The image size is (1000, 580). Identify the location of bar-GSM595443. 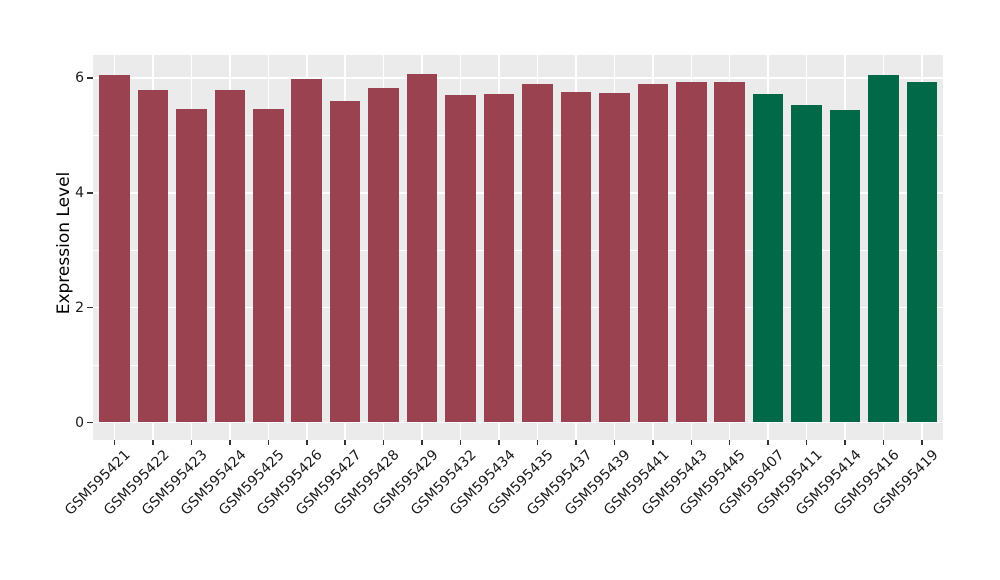
(691, 252).